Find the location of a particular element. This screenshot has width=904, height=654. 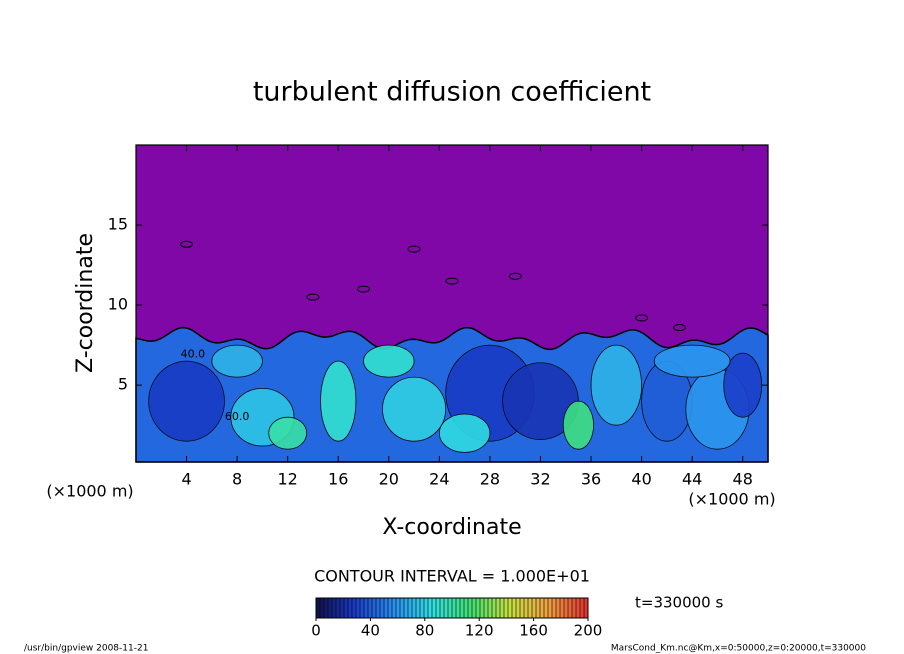

colorbar-frame is located at coordinates (452, 608).